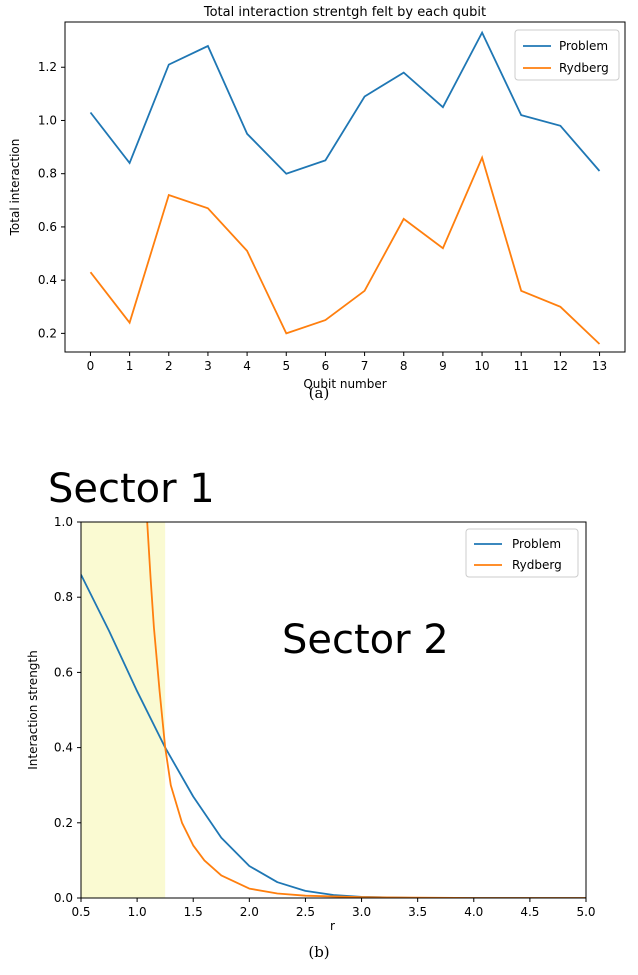  Describe the element at coordinates (365, 640) in the screenshot. I see `sector-2-label: Sector 2` at that location.